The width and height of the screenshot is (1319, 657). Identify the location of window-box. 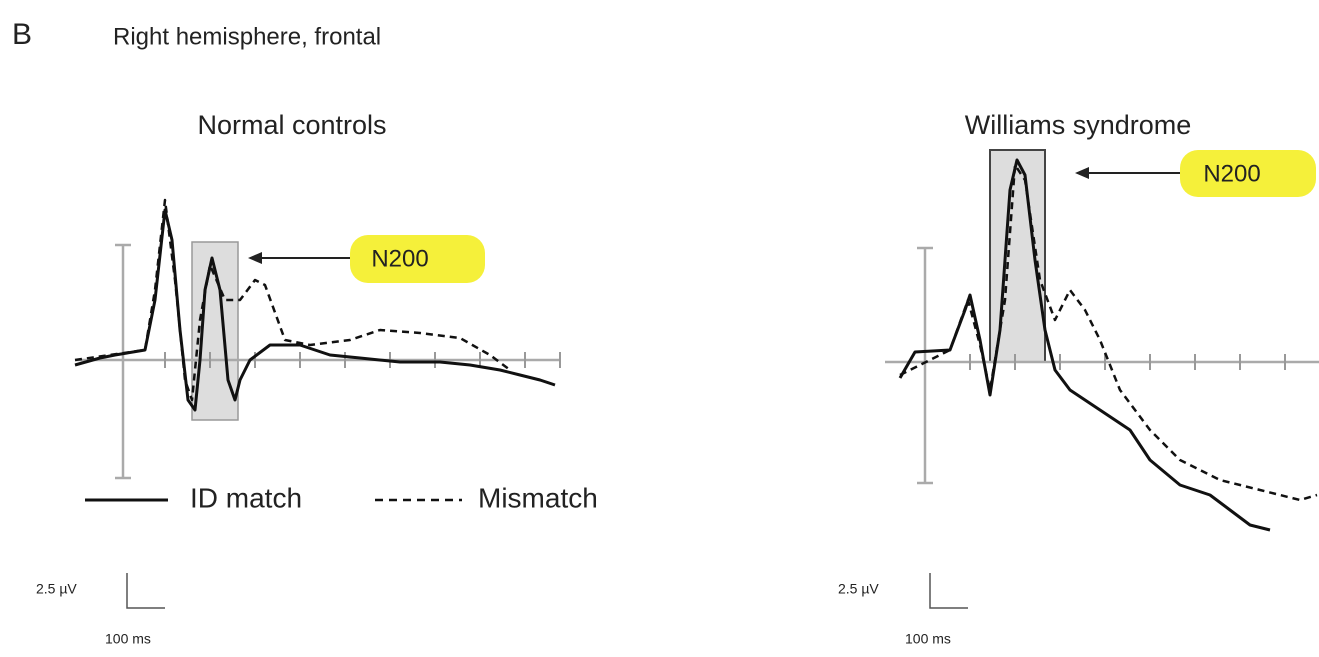
(1017, 256).